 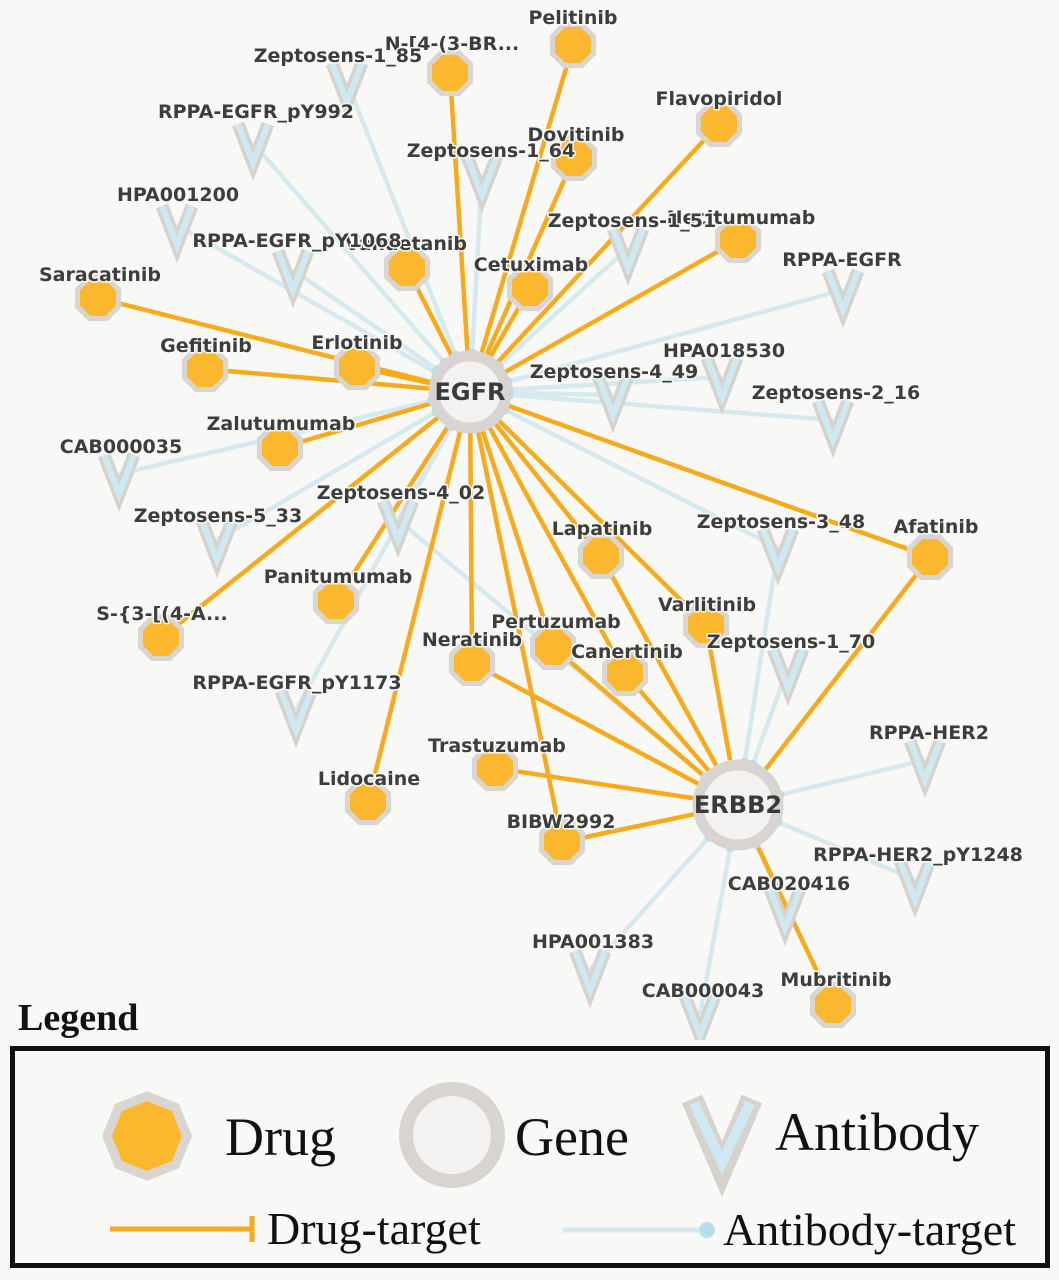 I want to click on node-antibody-CAB000035, so click(x=119, y=482).